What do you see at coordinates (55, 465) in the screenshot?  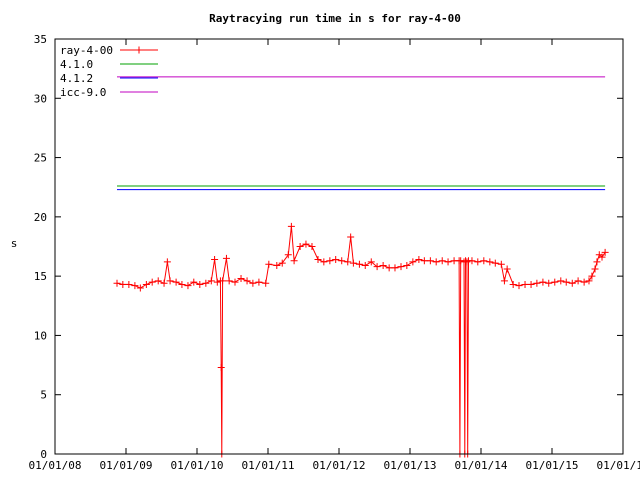 I see `x-tick-label: 01/01/08` at bounding box center [55, 465].